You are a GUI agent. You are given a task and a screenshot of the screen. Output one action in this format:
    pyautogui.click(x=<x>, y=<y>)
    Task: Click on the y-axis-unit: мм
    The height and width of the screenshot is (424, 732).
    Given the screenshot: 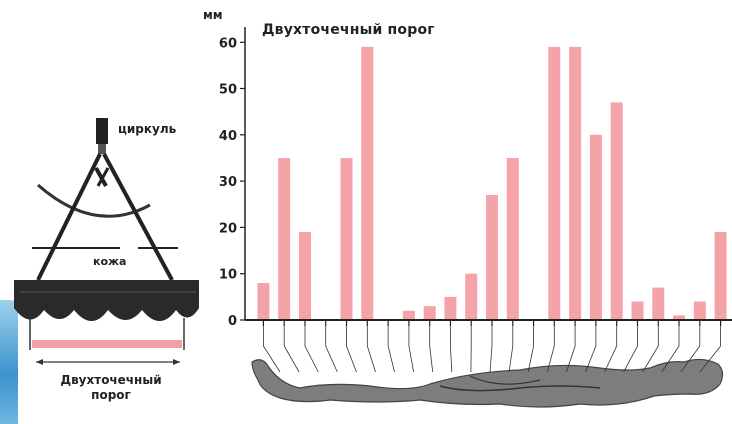 What is the action you would take?
    pyautogui.click(x=213, y=15)
    